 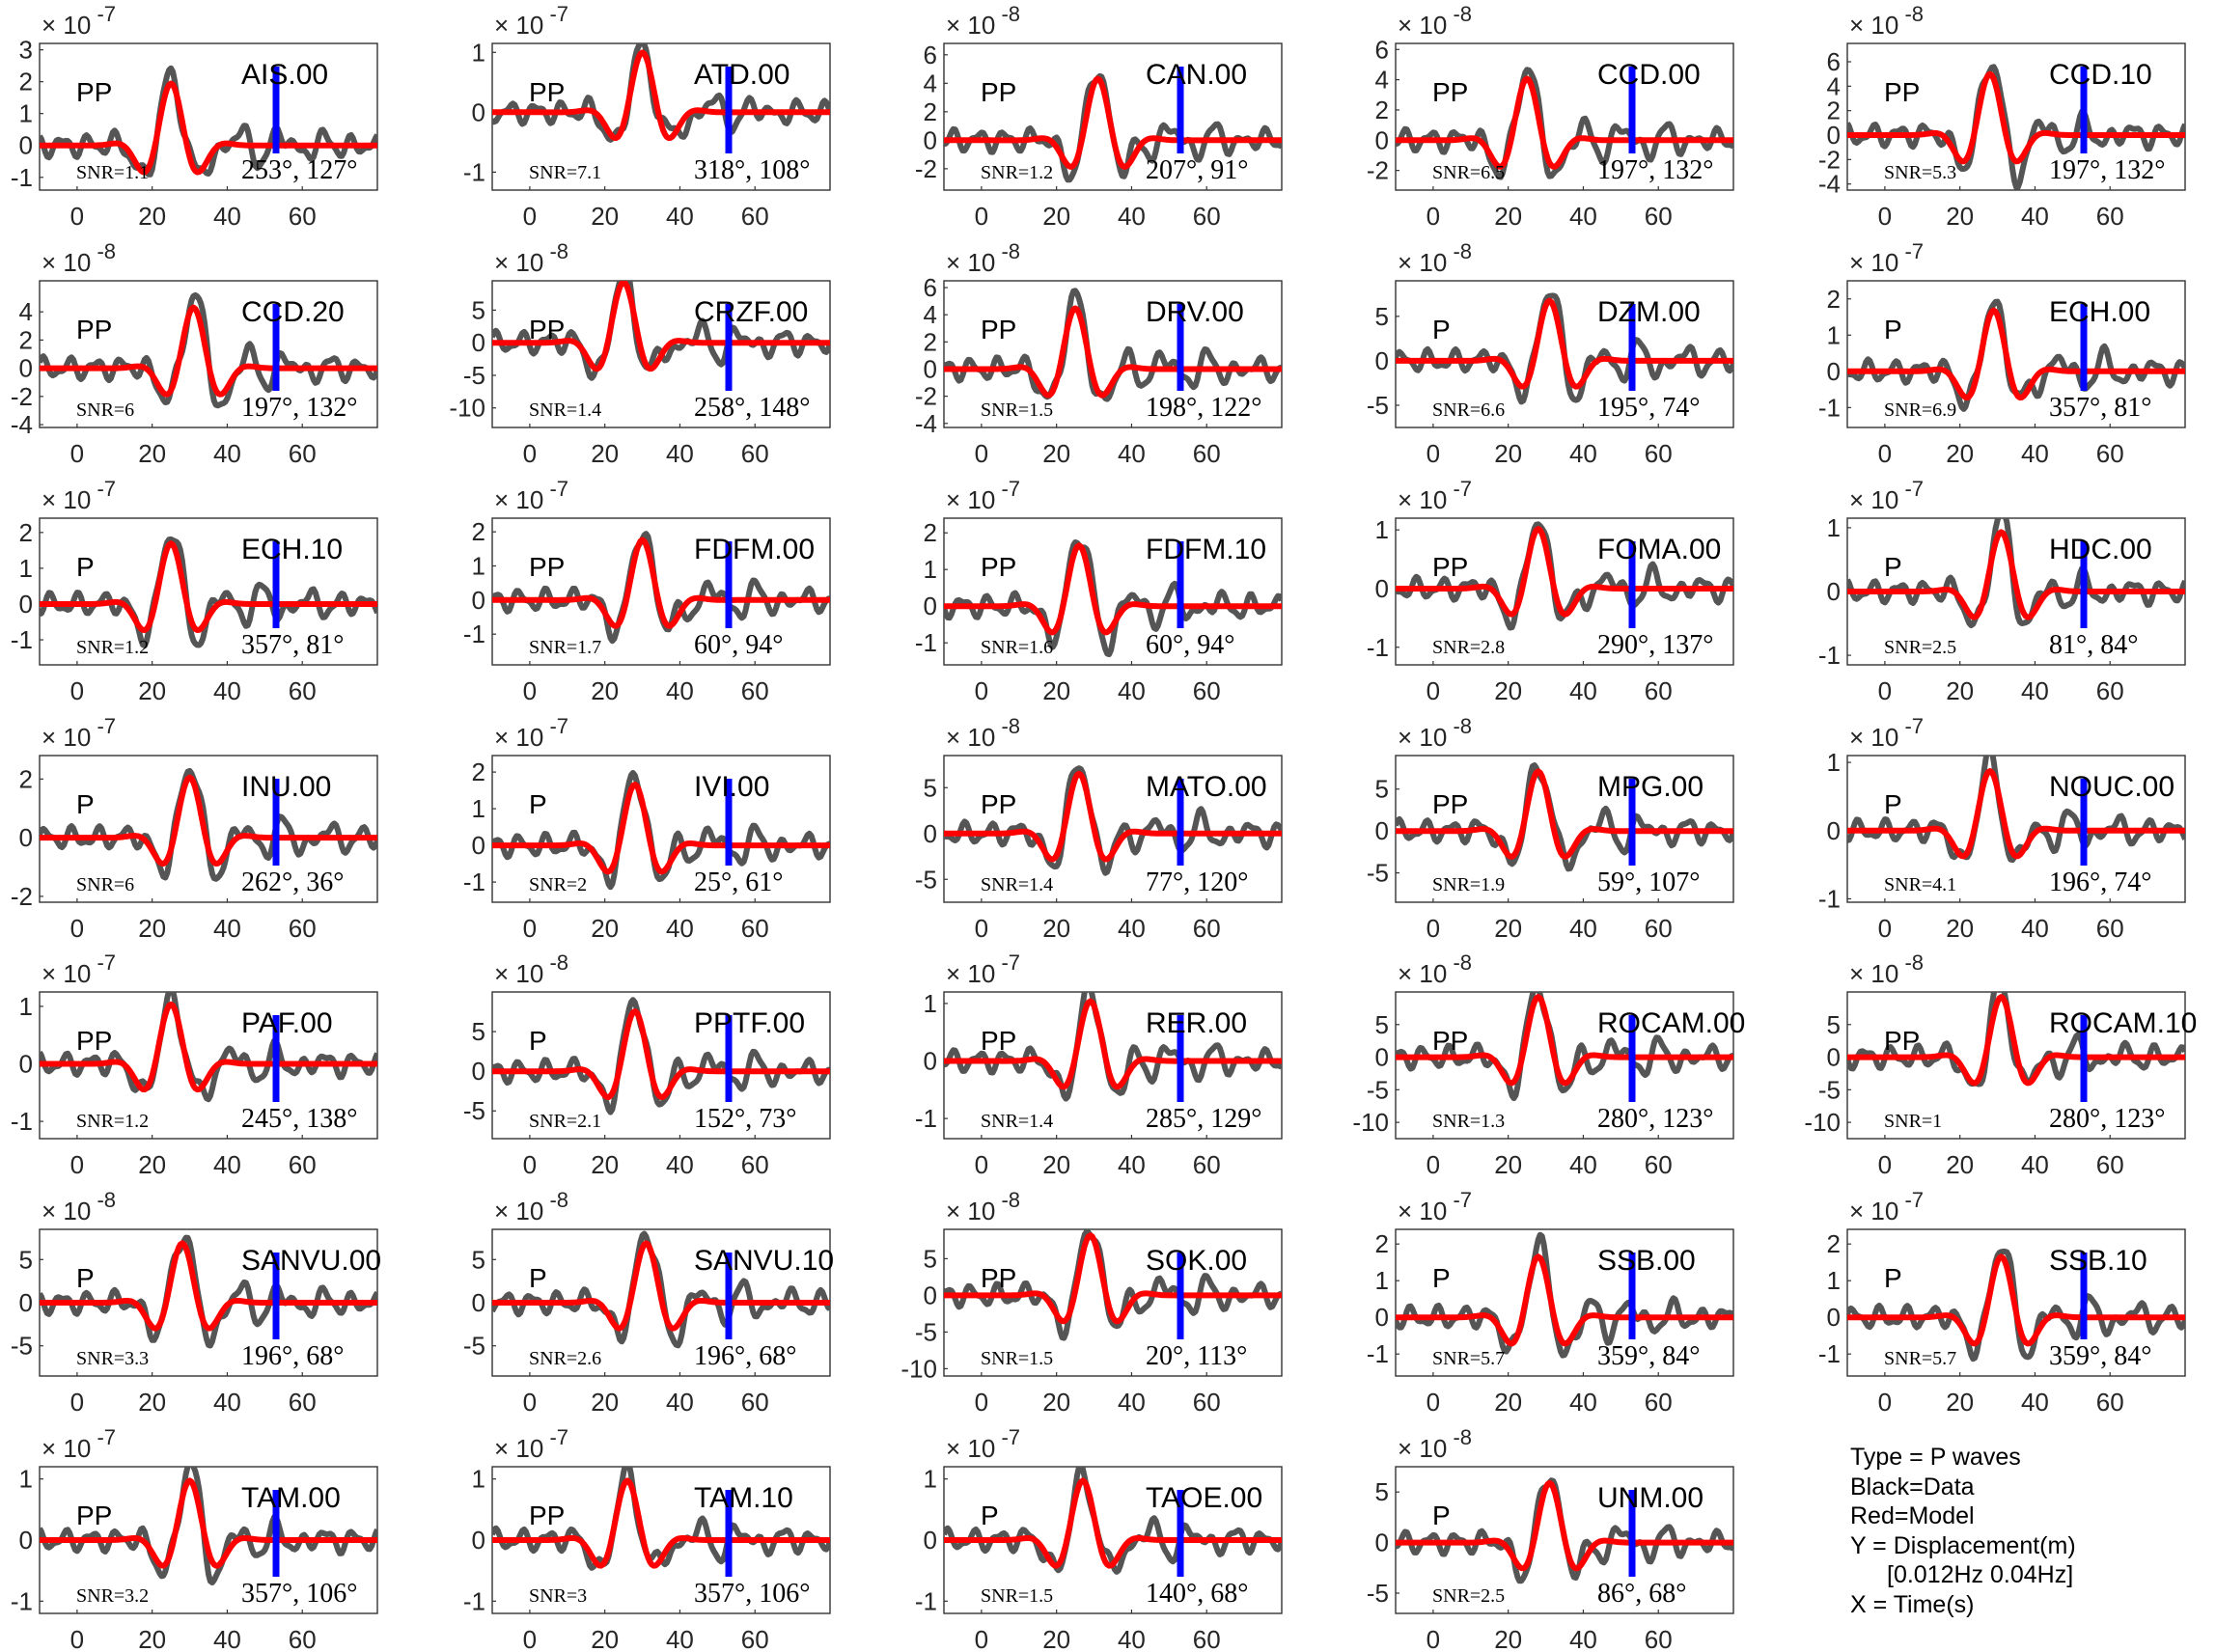 I want to click on station-label: SANVU.10, so click(x=764, y=1261).